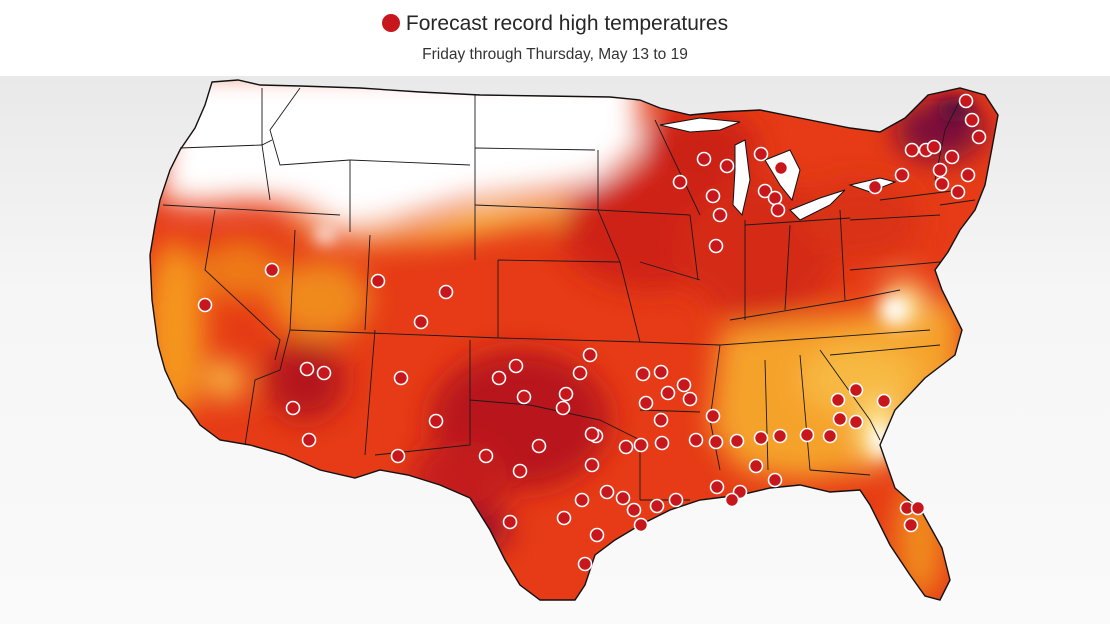  I want to click on map-subtitle: Friday through Thursday, May 13 to 19, so click(555, 54).